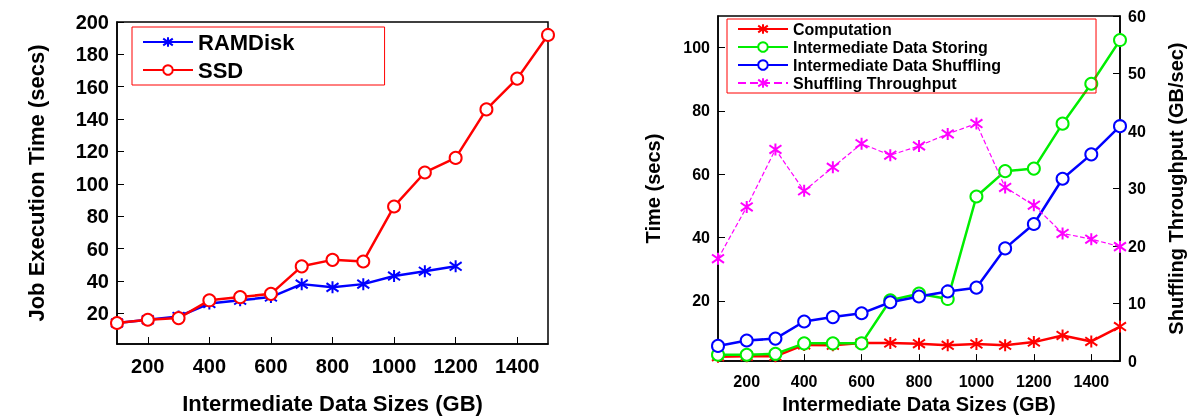 The height and width of the screenshot is (419, 1194). Describe the element at coordinates (92, 119) in the screenshot. I see `y-tick-label: 140` at that location.